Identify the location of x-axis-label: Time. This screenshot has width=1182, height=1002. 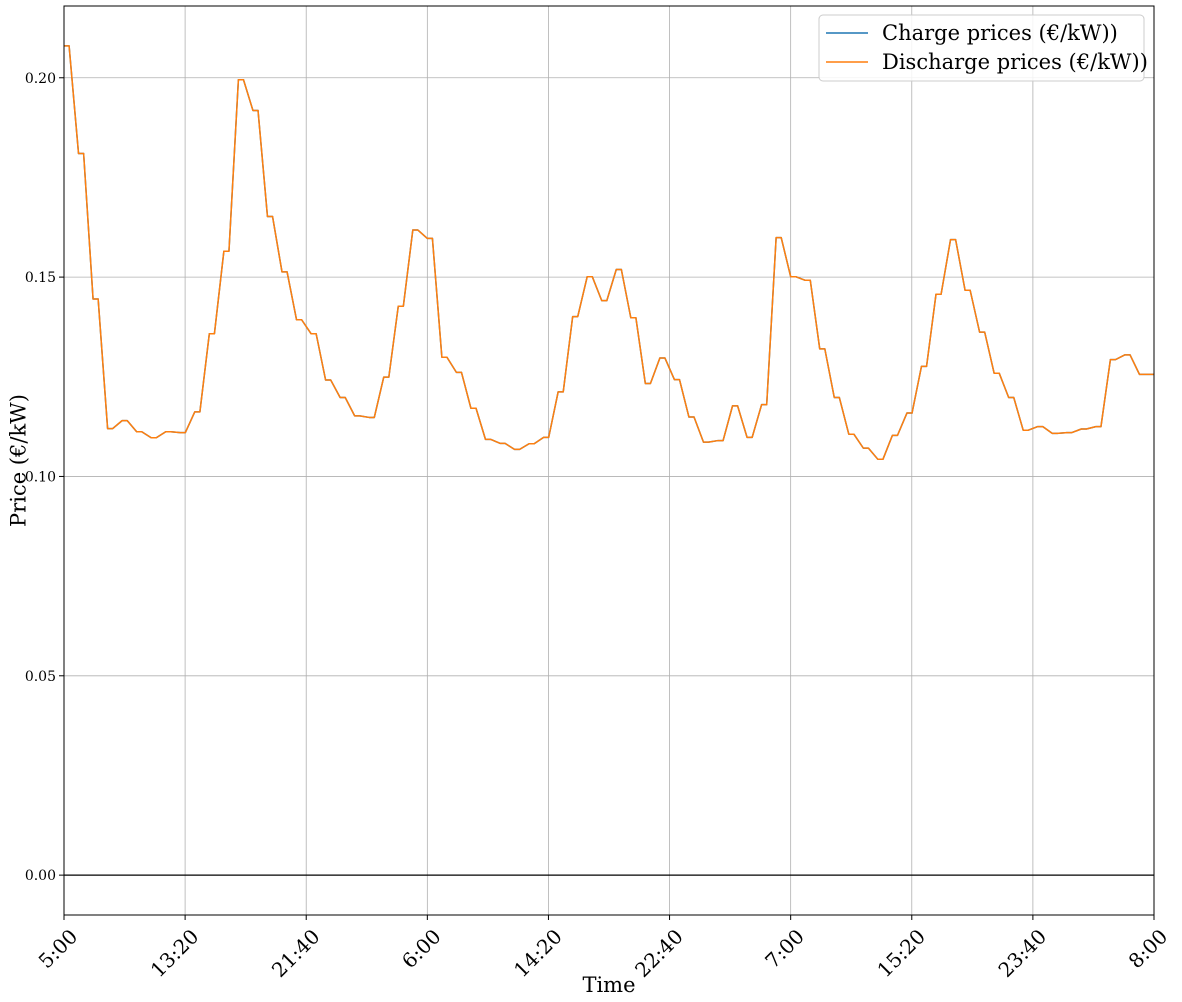
(608, 985).